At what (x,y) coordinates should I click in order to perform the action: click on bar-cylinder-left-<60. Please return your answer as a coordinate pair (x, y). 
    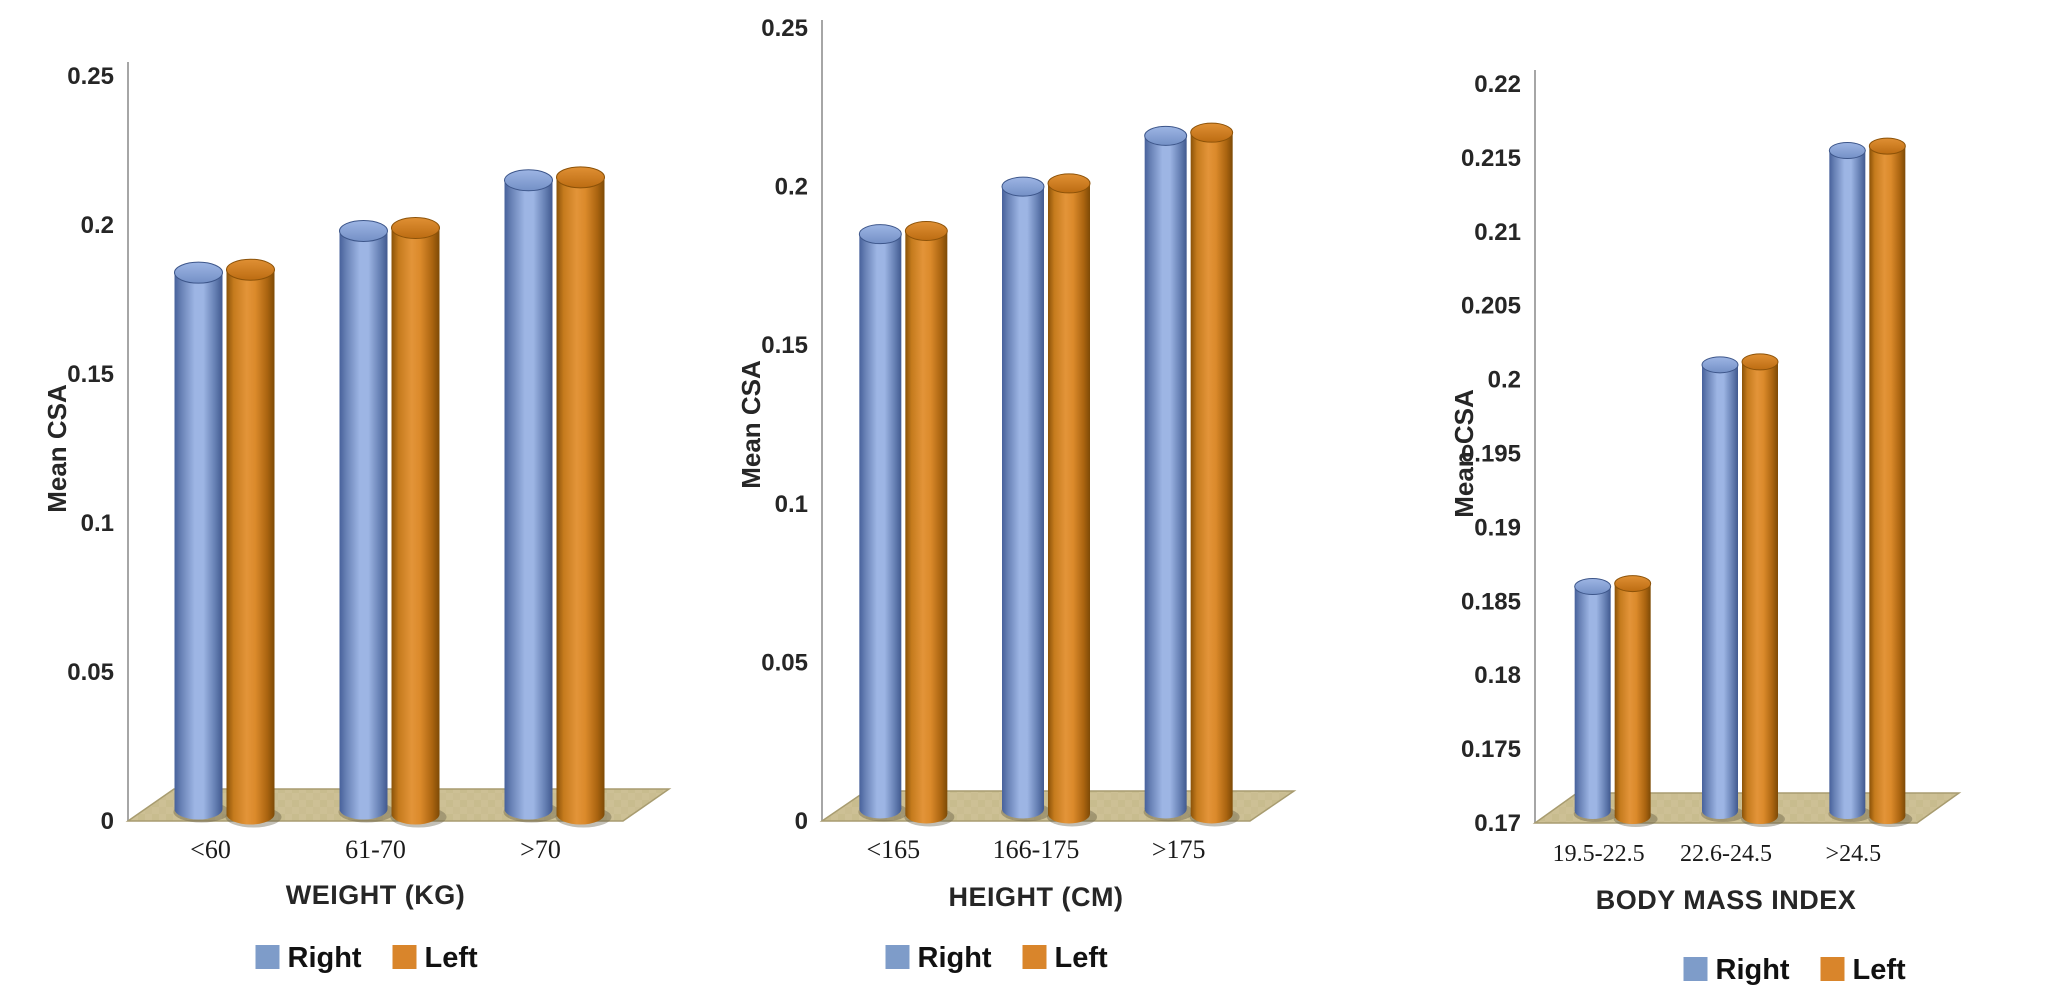
    Looking at the image, I should click on (253, 543).